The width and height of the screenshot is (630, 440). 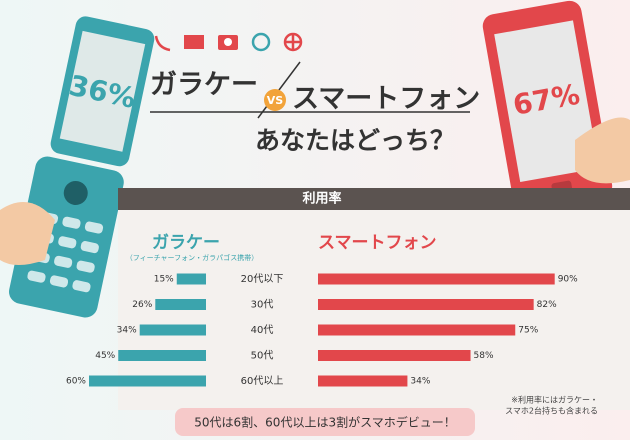 What do you see at coordinates (76, 382) in the screenshot?
I see `value-label: 60%` at bounding box center [76, 382].